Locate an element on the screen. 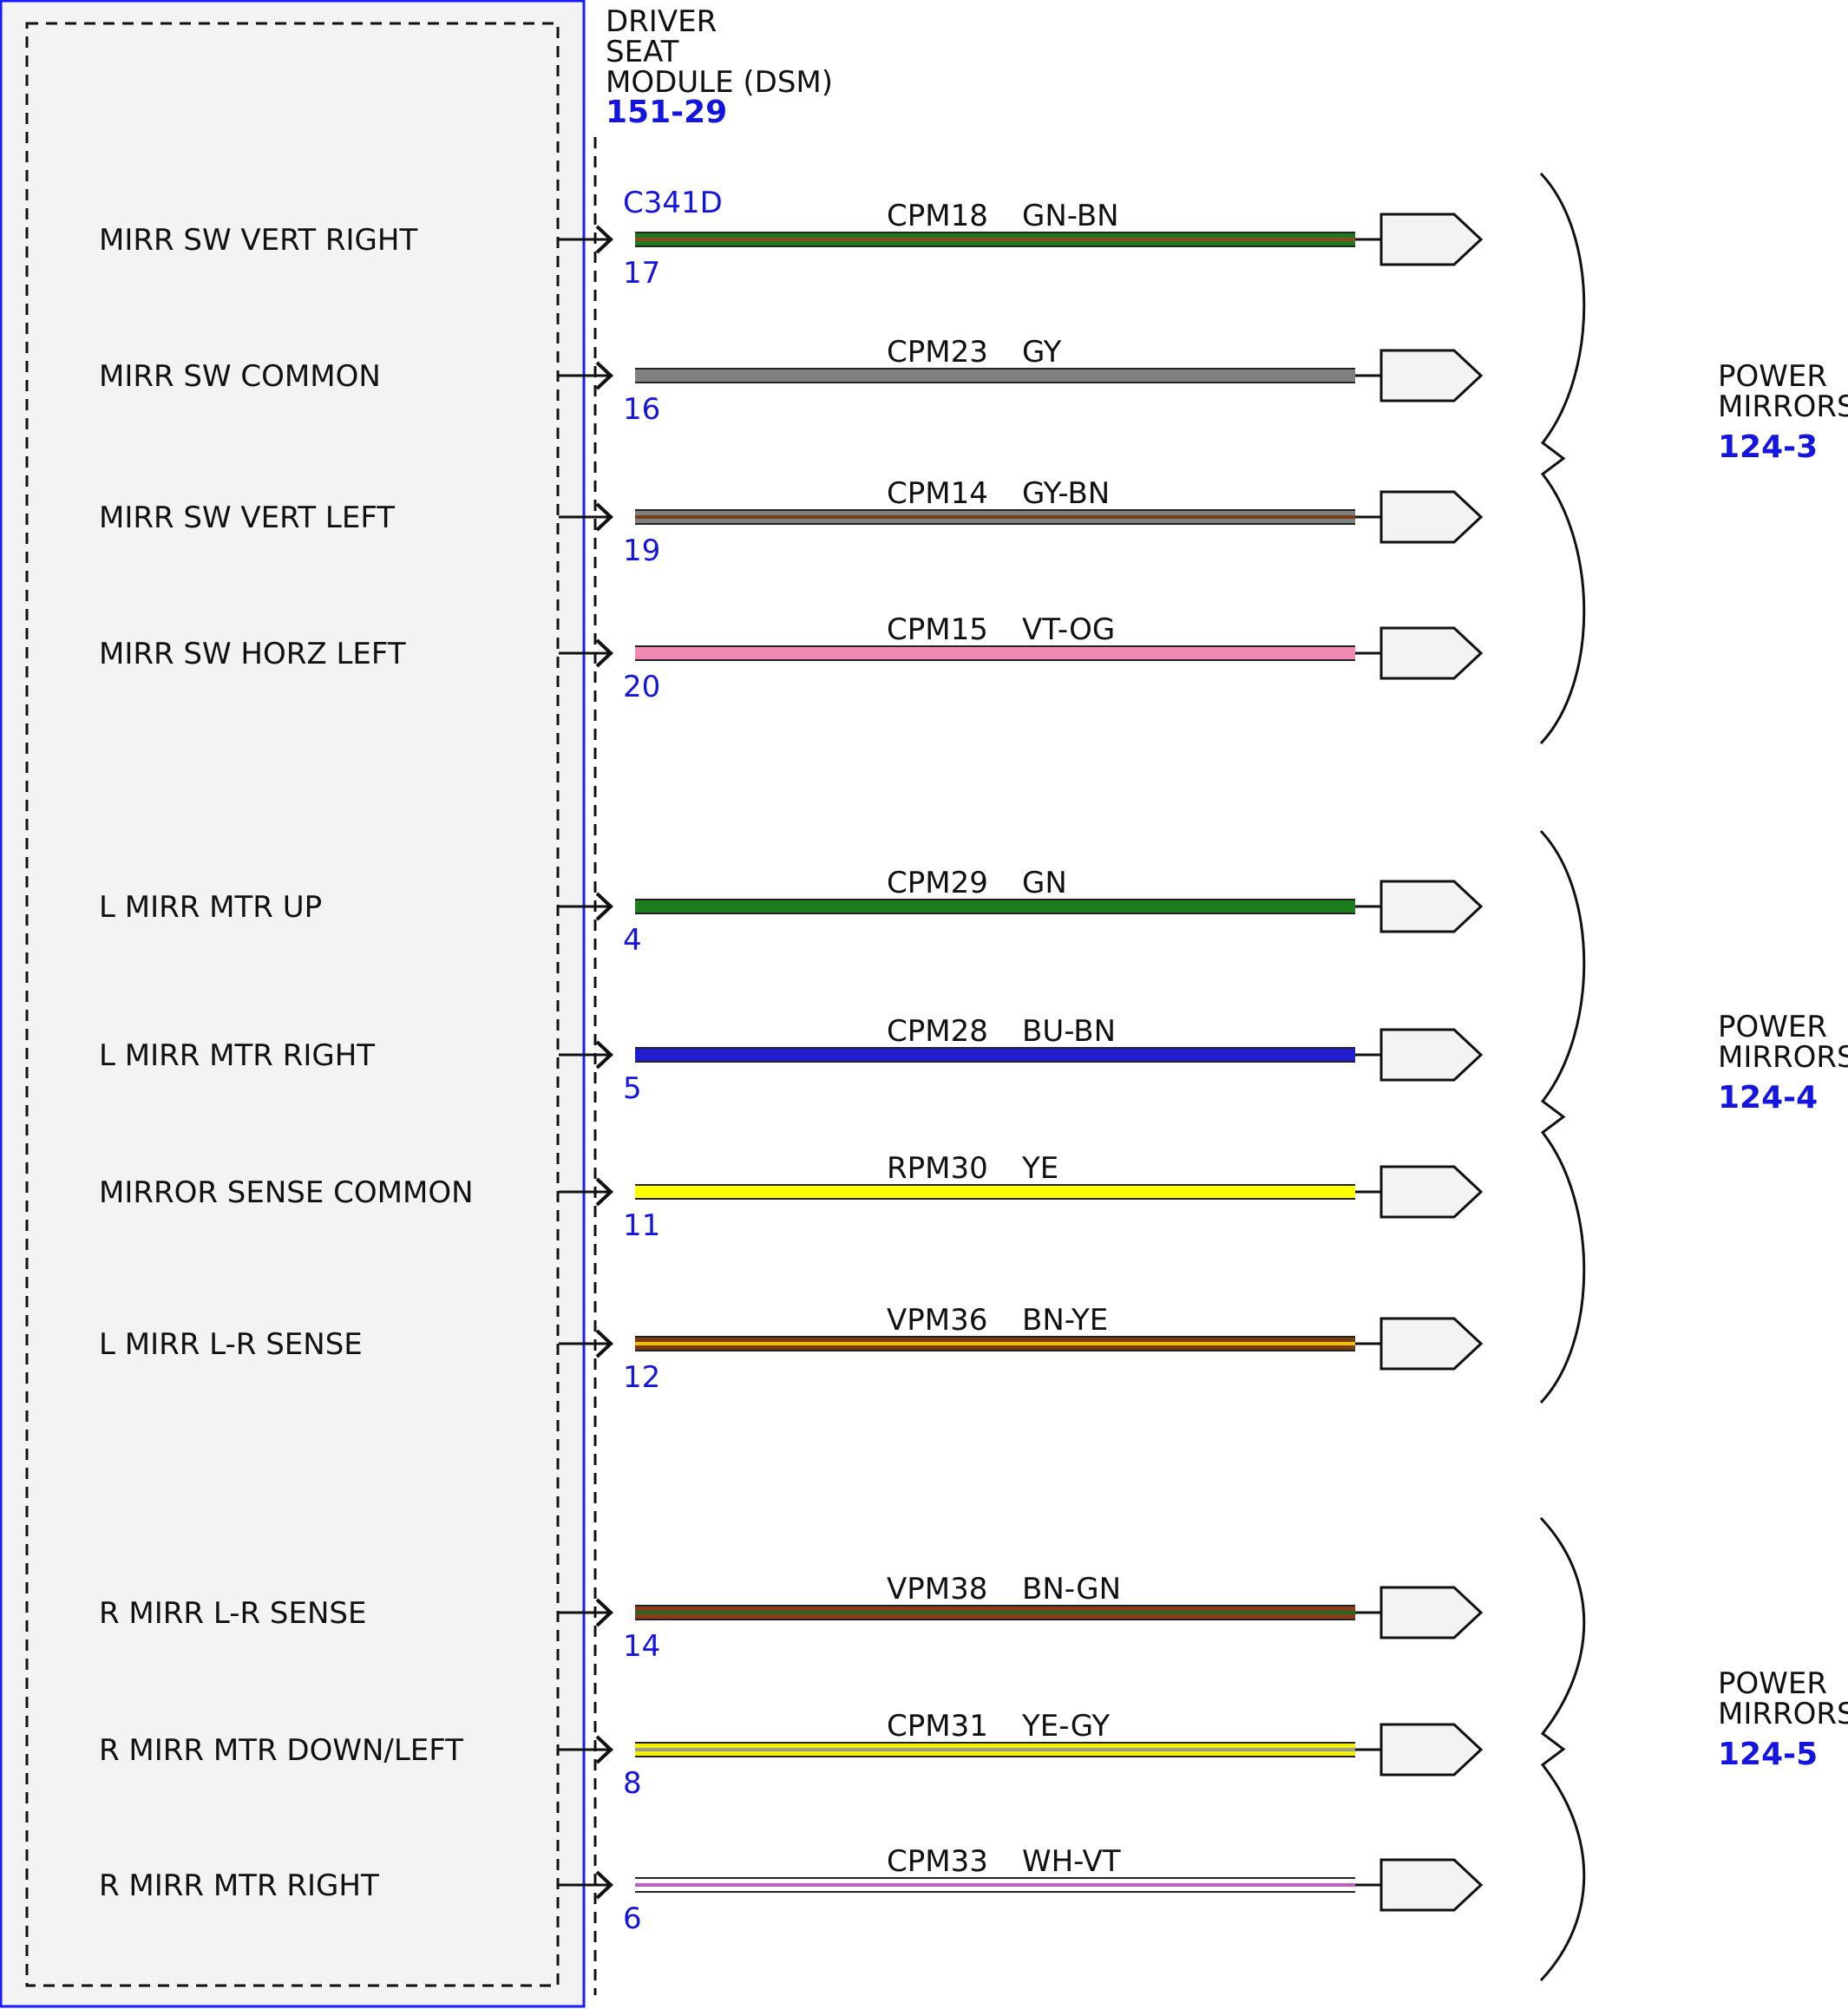 This screenshot has width=1848, height=2009. wire-color-code: YE-GY is located at coordinates (1065, 1727).